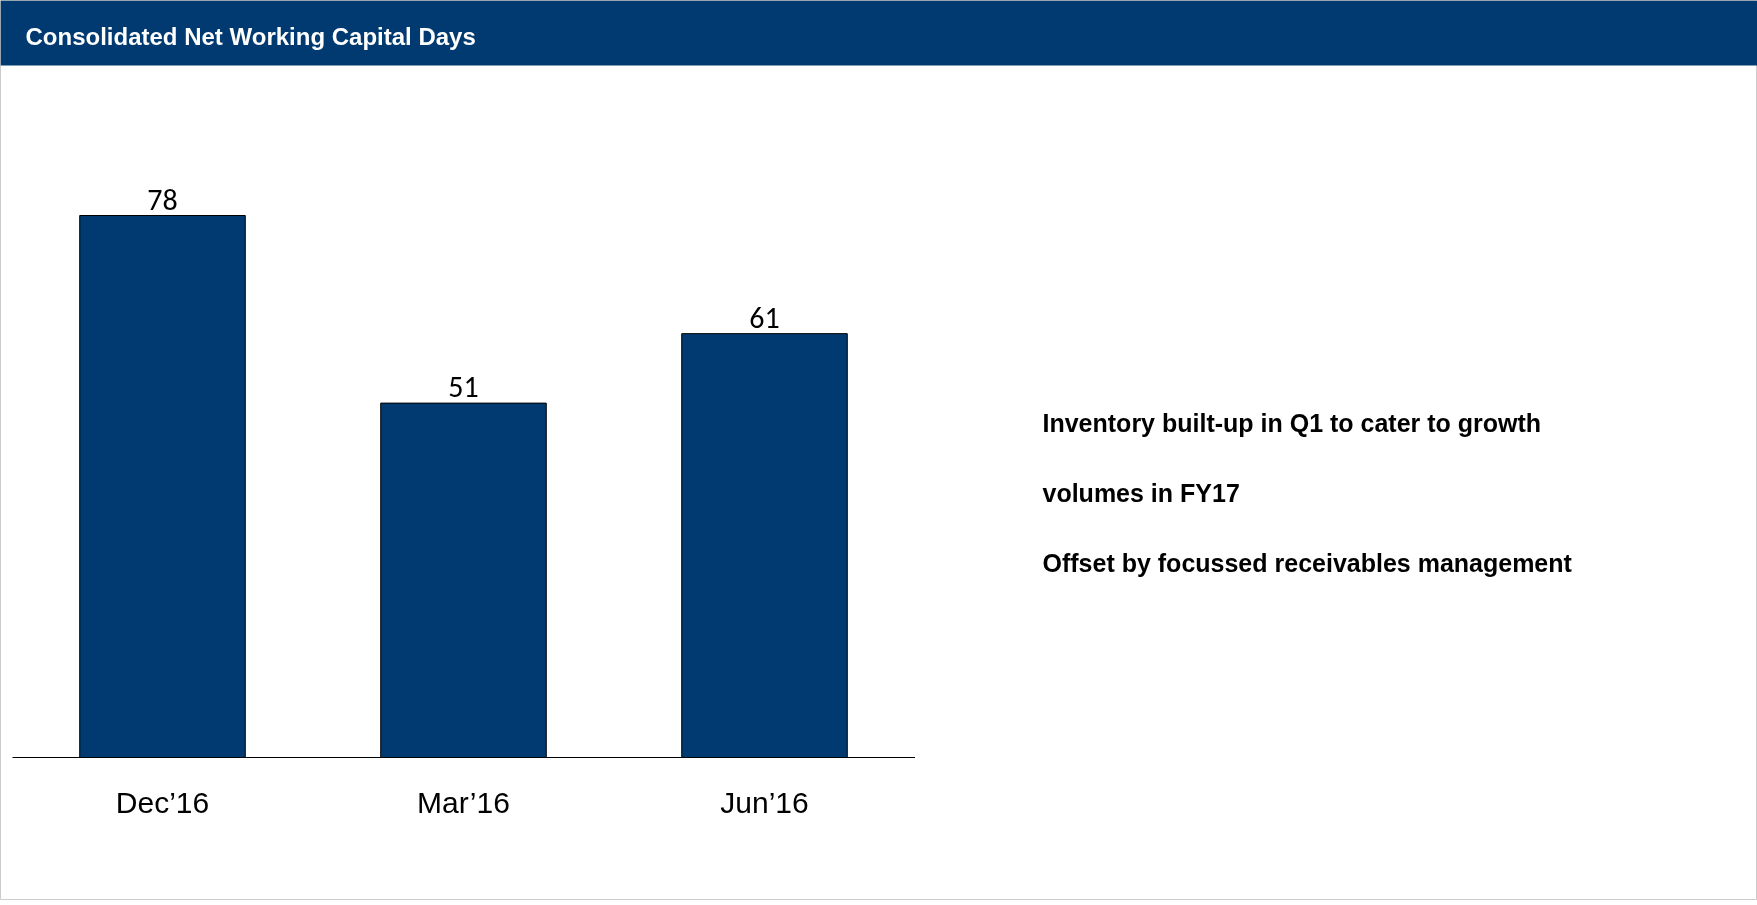  I want to click on data-label: 51, so click(463, 387).